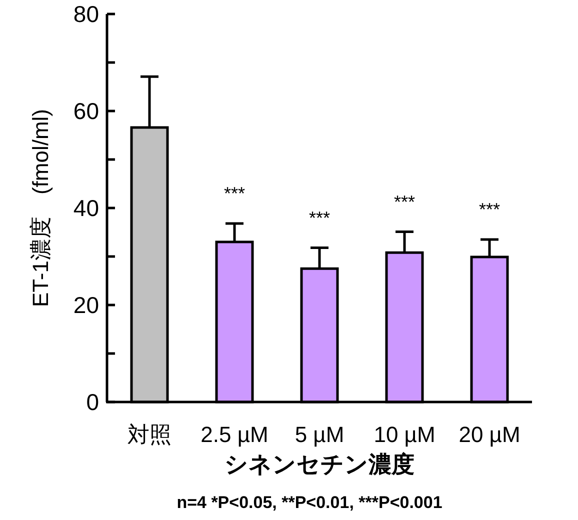 This screenshot has width=578, height=520. What do you see at coordinates (86, 305) in the screenshot?
I see `y-tick-label: 20` at bounding box center [86, 305].